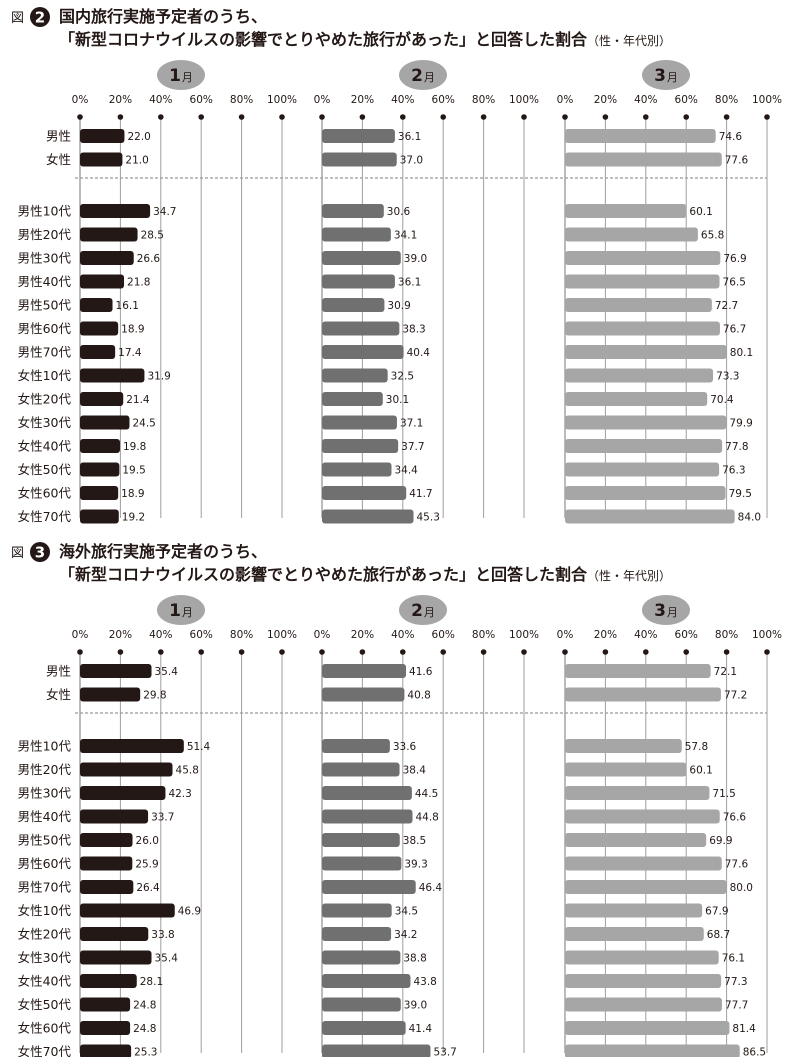  I want to click on value-label: 35.4, so click(167, 672).